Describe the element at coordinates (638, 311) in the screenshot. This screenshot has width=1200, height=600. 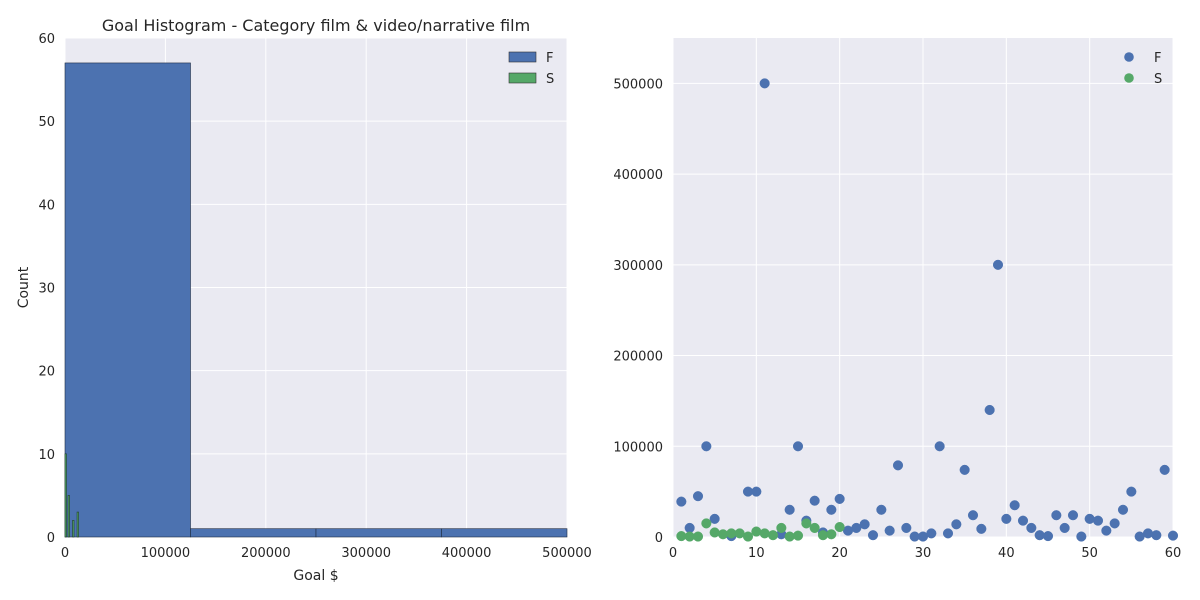
I see `scatter-y-ticks: 0 100000 200000 300000 400000 500000` at that location.